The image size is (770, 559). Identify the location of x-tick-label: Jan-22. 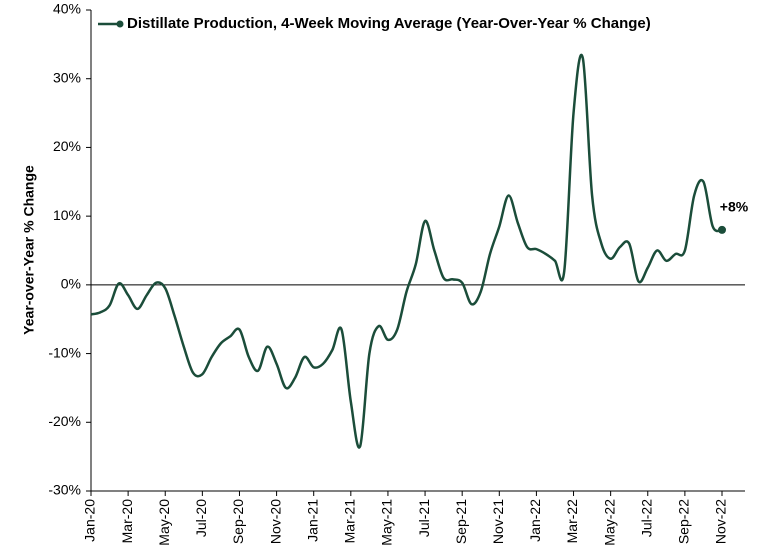
(535, 520).